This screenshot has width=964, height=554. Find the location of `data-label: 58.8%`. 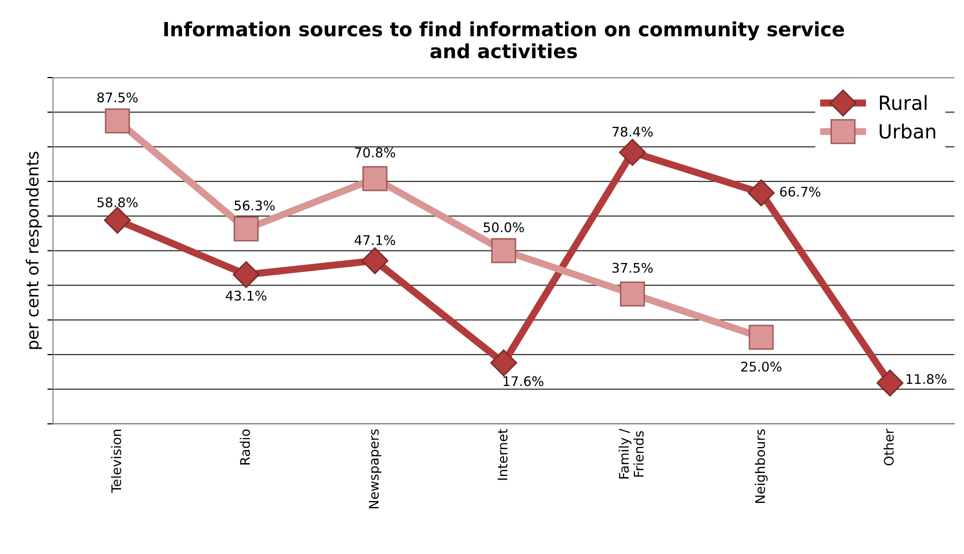

data-label: 58.8% is located at coordinates (117, 202).